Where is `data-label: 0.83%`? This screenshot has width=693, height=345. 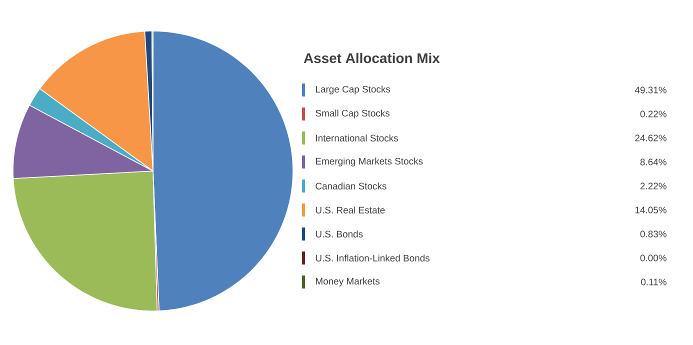 data-label: 0.83% is located at coordinates (653, 234).